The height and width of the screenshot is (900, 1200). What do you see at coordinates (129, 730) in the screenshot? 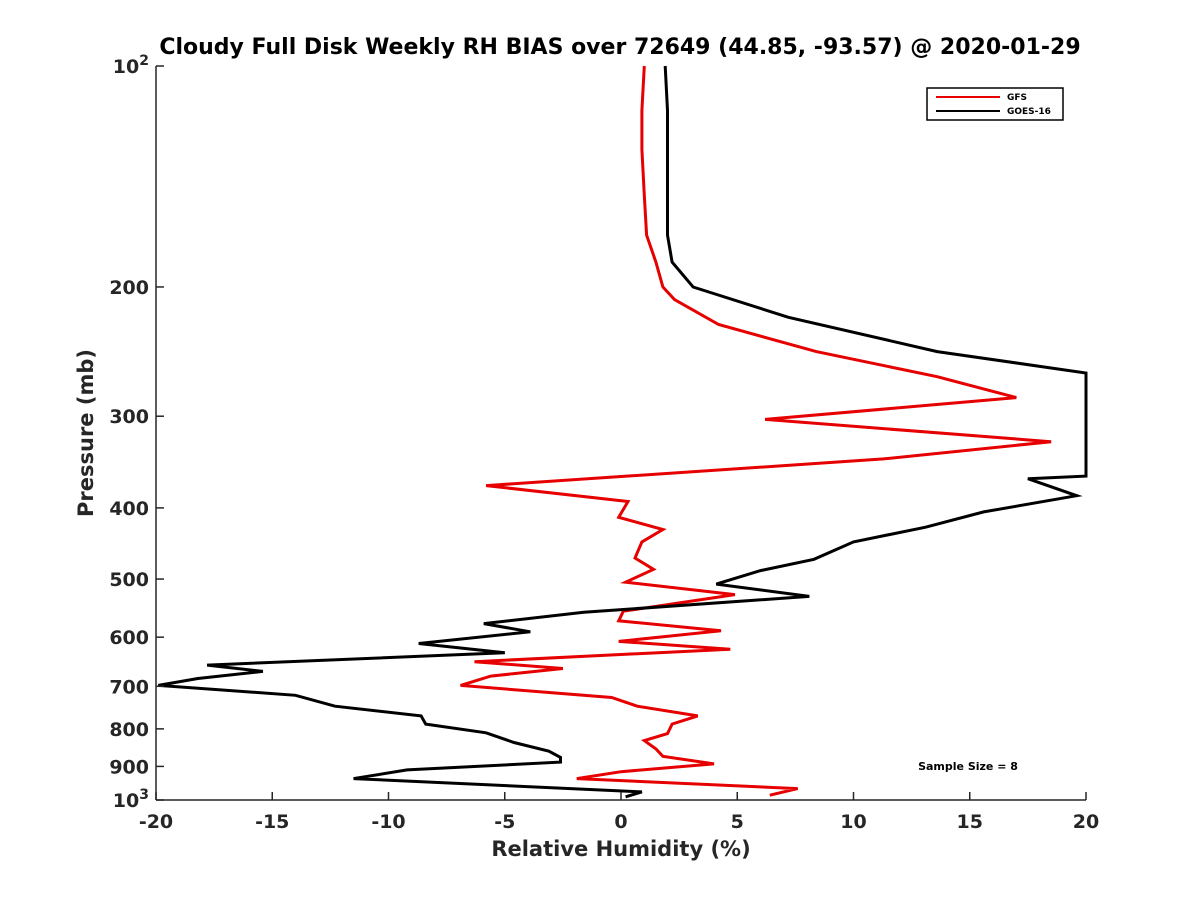
I see `y-tick-label: 800` at bounding box center [129, 730].